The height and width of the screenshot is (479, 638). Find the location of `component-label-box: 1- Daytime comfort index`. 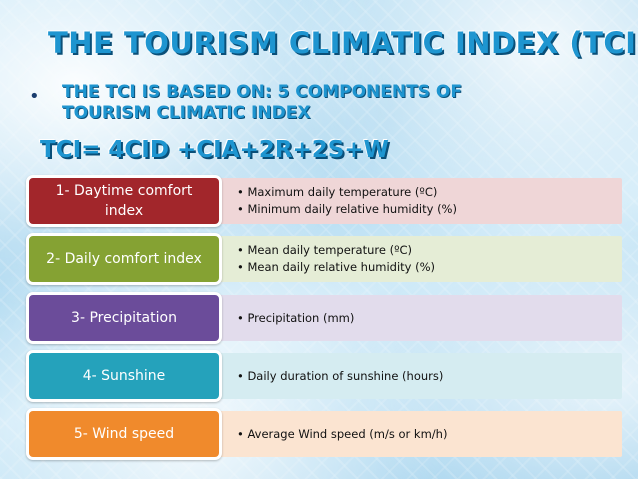

component-label-box: 1- Daytime comfort index is located at coordinates (124, 201).